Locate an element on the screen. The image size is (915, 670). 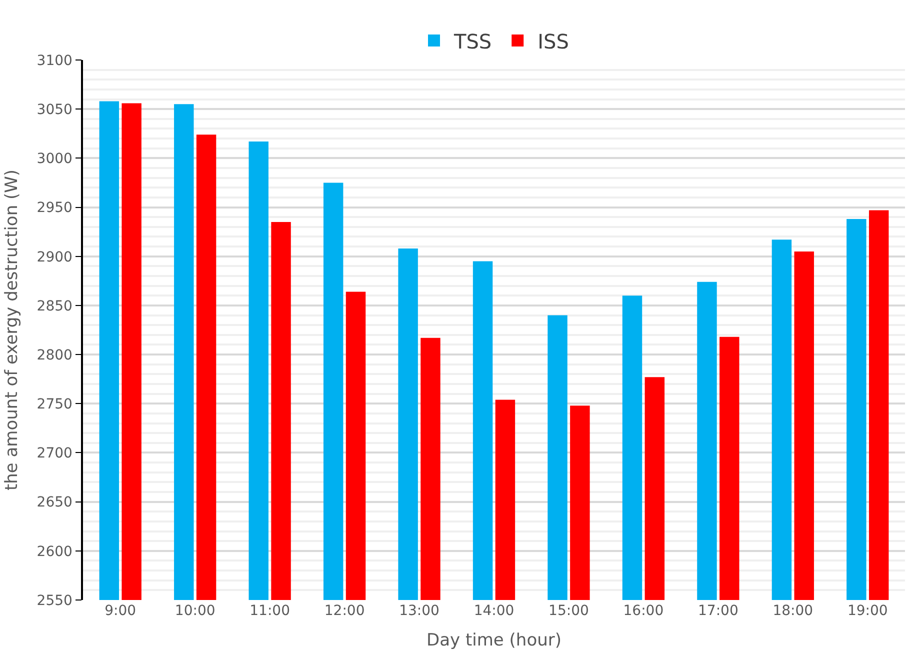
x-tick-label: 17:00 is located at coordinates (718, 611).